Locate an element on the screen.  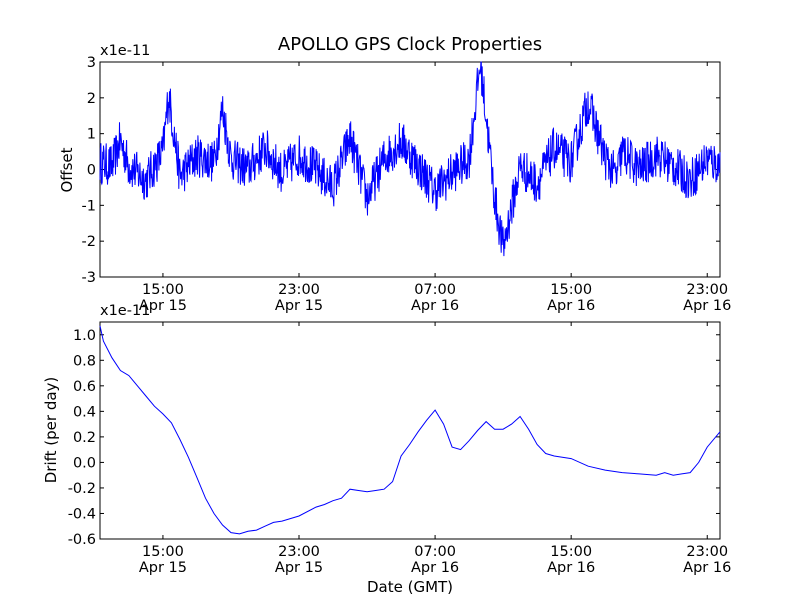
drift-y-axis-label: Drift (per day) is located at coordinates (51, 430).